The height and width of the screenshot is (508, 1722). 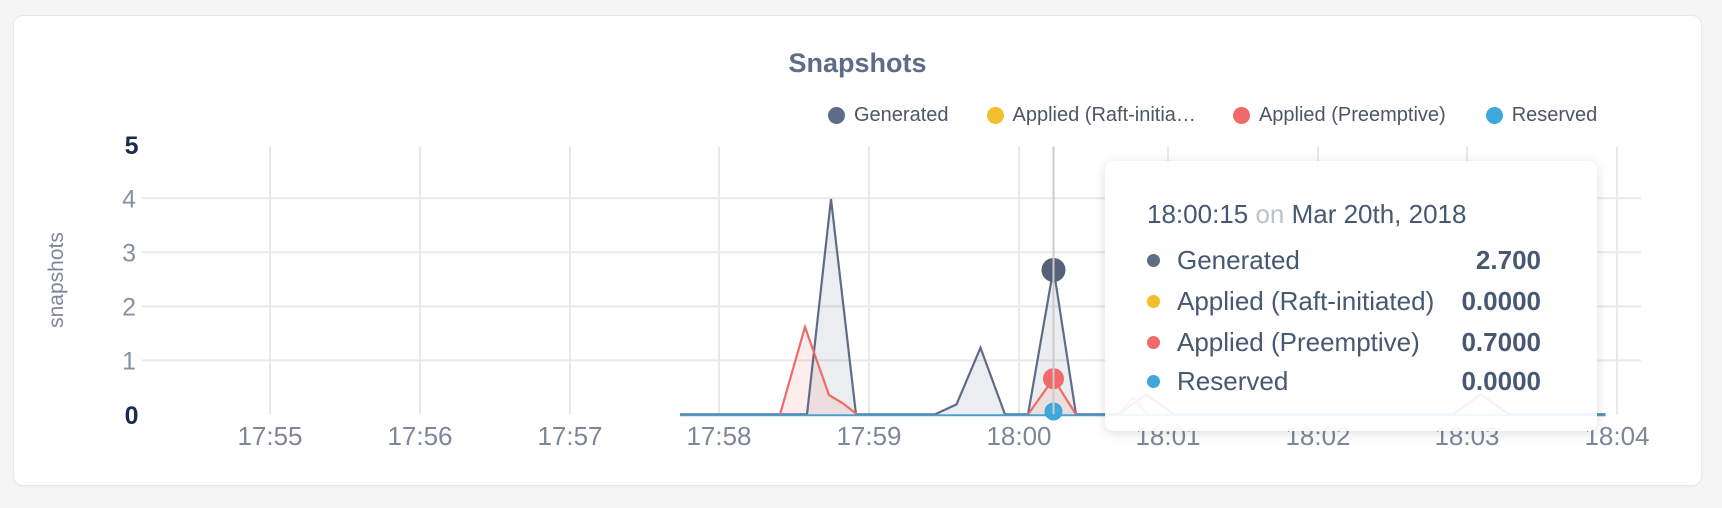 I want to click on svg-text: 0, so click(x=132, y=416).